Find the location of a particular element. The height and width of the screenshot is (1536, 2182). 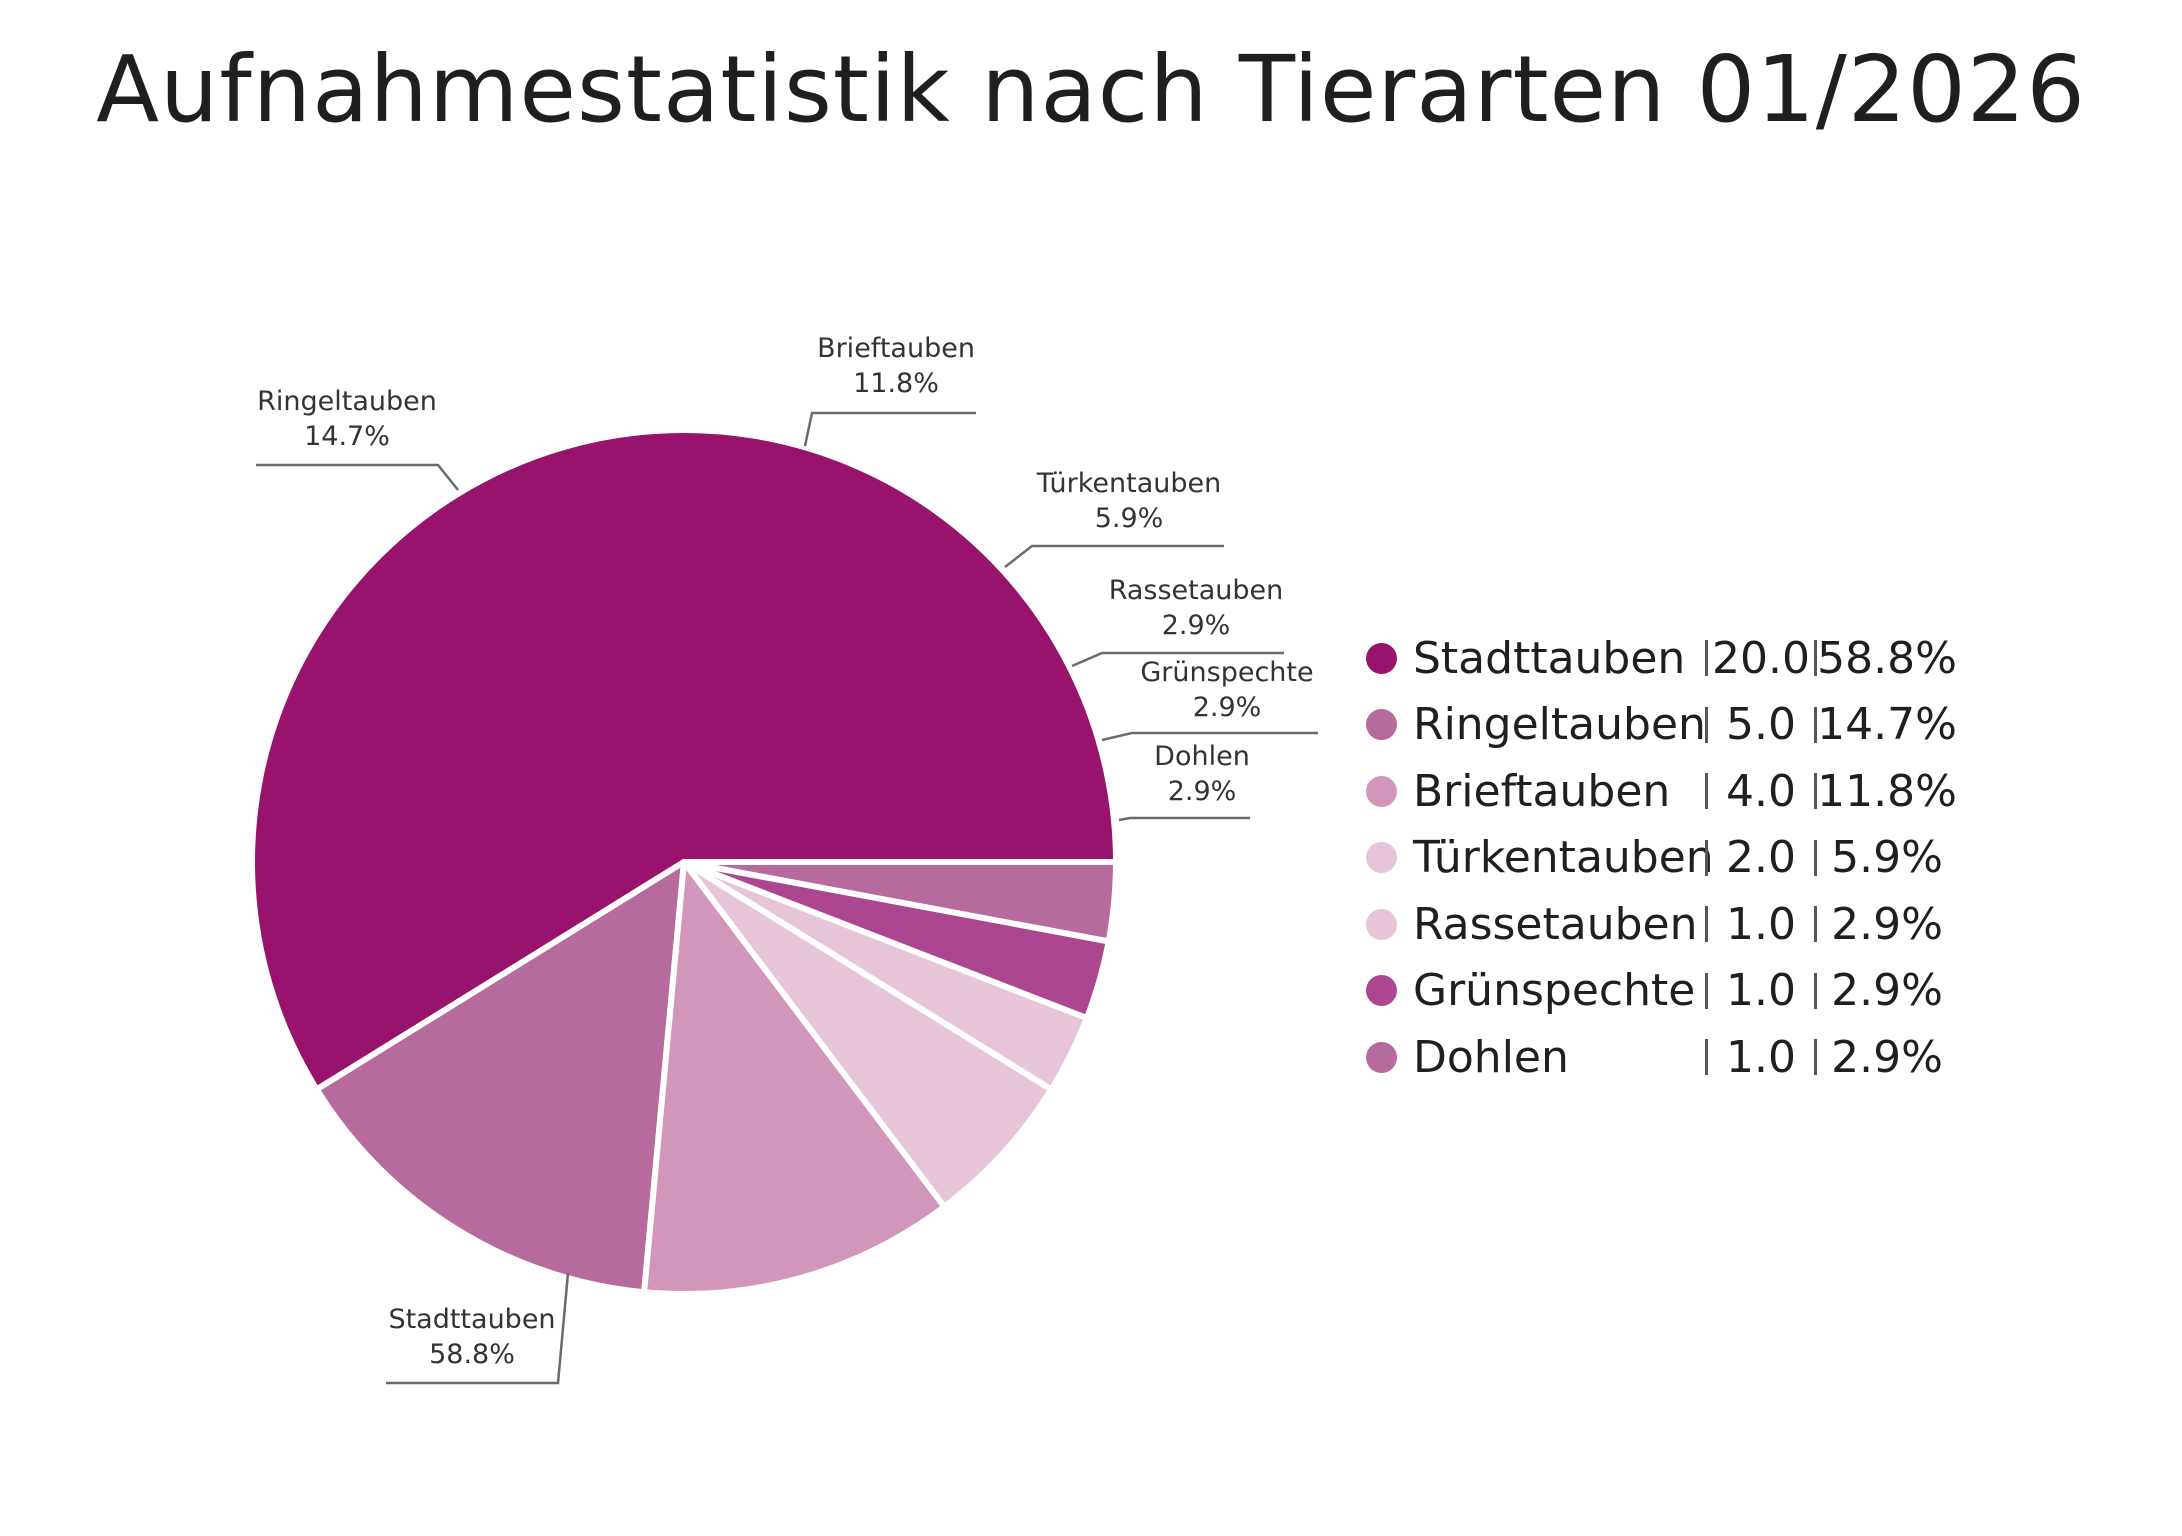

leader-line-brieftauben is located at coordinates (889, 429).